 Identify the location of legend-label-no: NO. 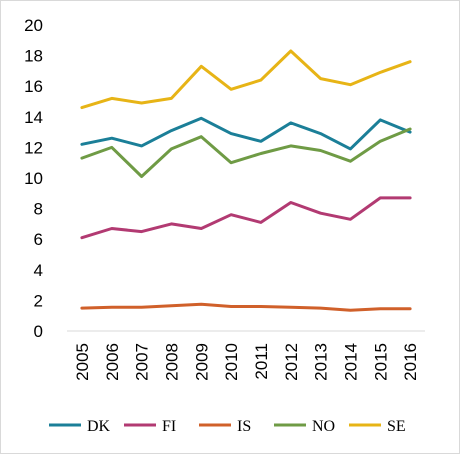
(323, 426).